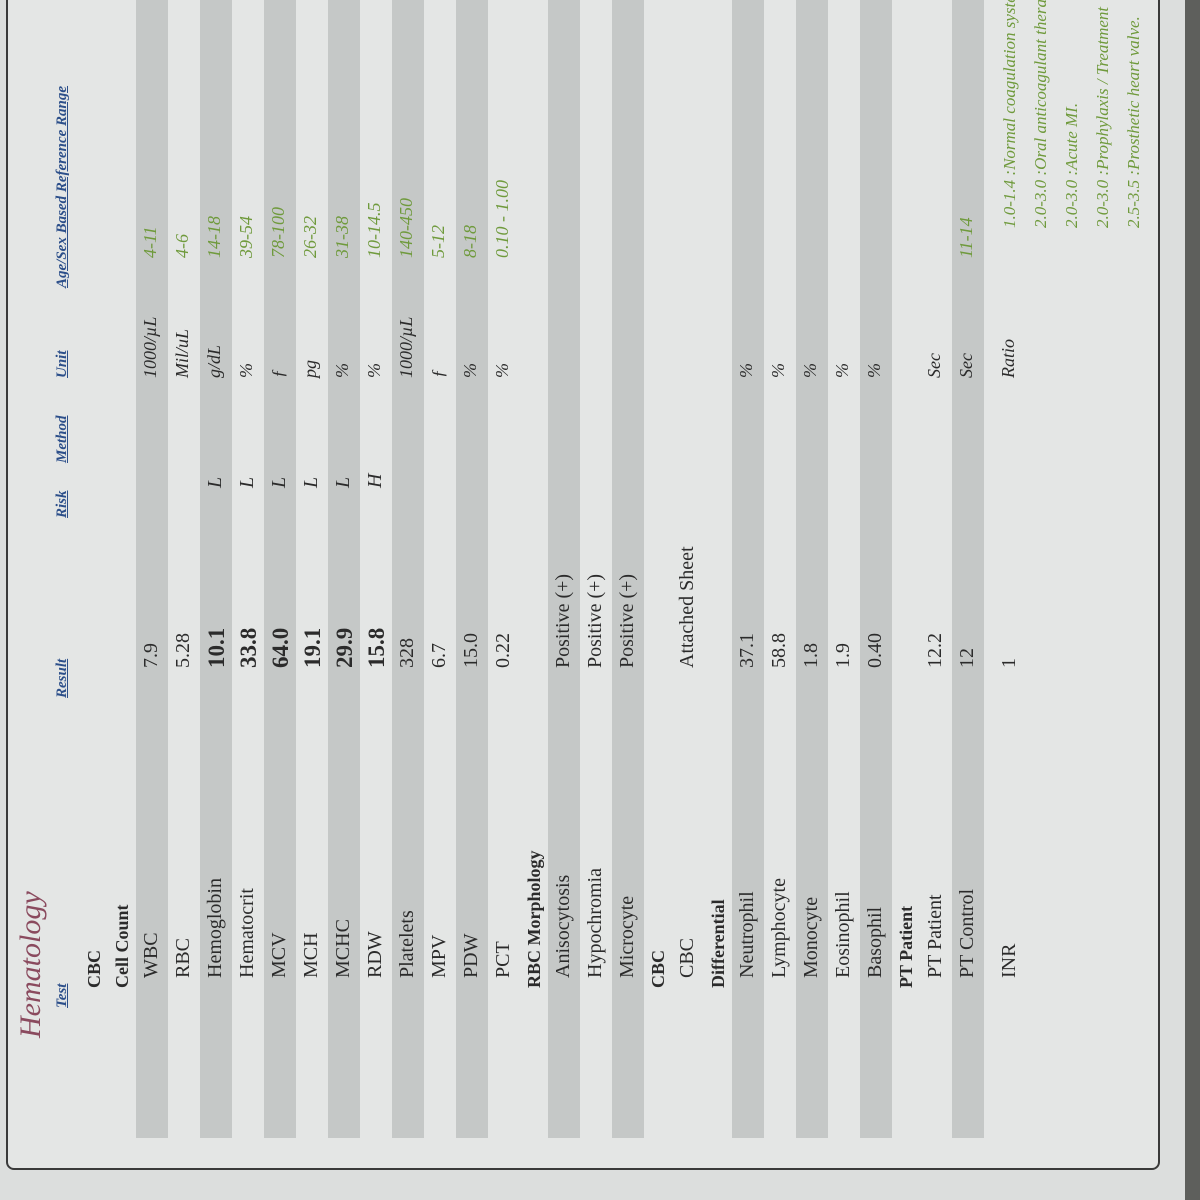 This screenshot has width=1200, height=1200. I want to click on test-name: MCH, so click(311, 955).